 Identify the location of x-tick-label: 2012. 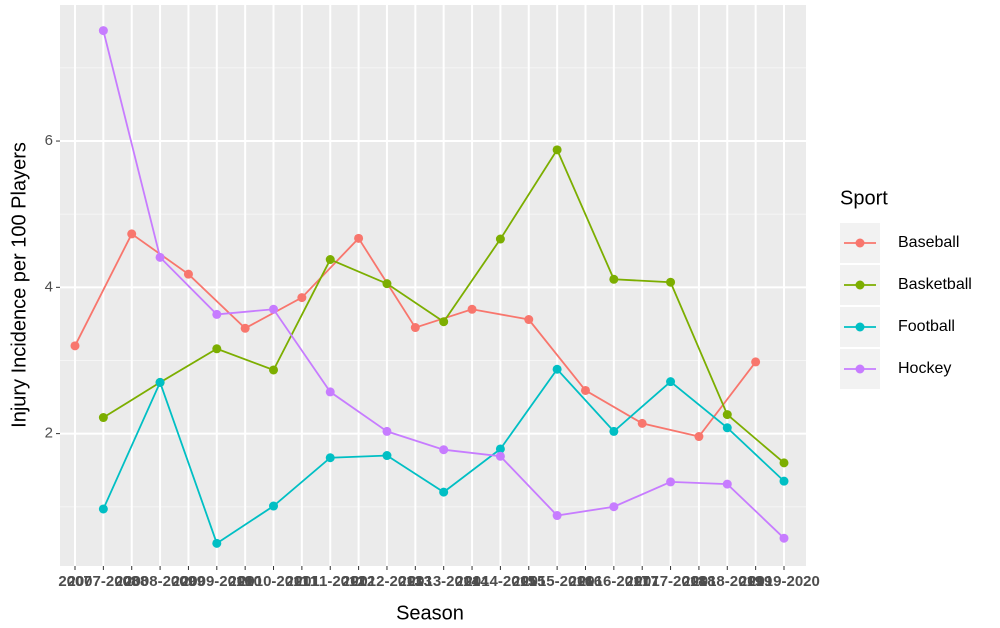
(358, 581).